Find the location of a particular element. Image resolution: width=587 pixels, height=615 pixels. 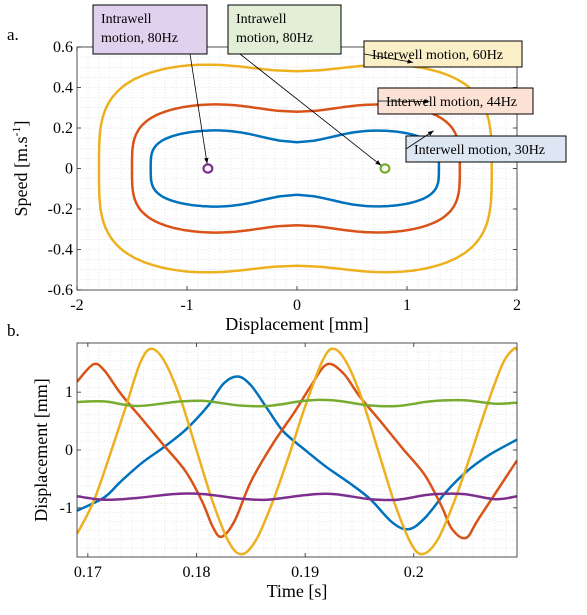

panel-b-panel-letter: b. is located at coordinates (13, 330).